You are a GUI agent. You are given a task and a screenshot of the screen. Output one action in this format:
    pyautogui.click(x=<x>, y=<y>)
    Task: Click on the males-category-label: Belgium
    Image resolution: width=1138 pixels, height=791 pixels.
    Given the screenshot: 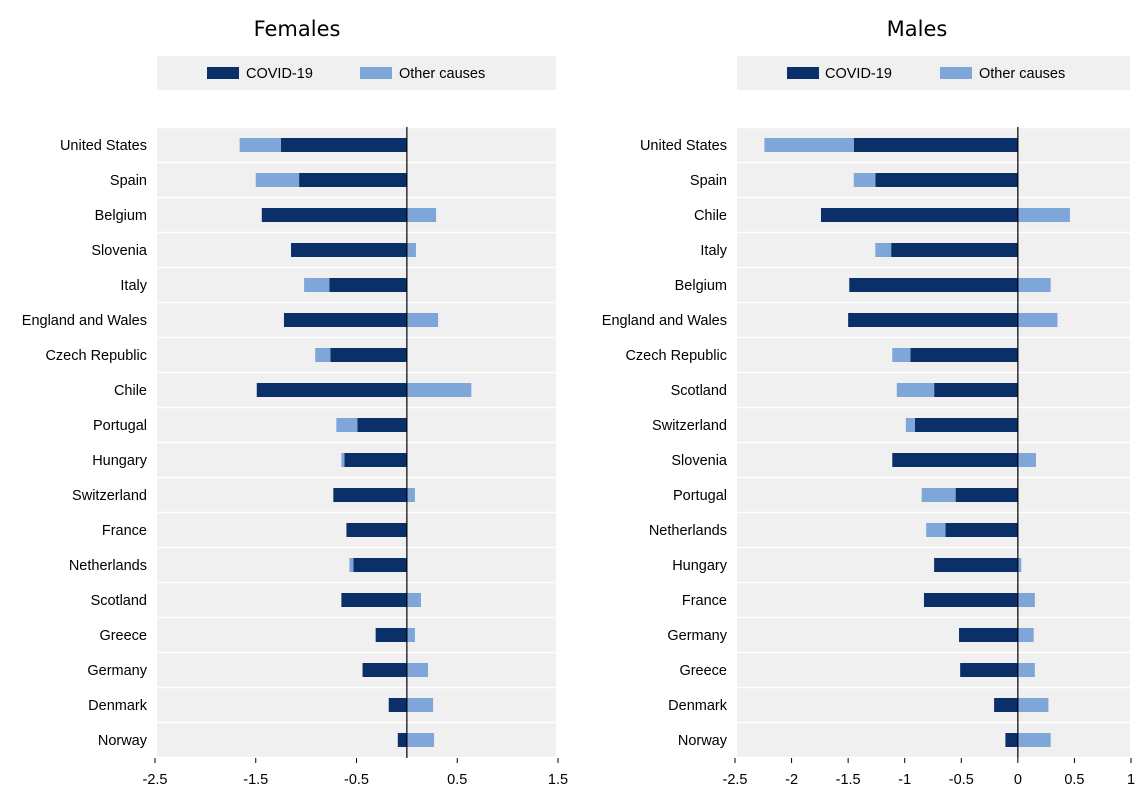 What is the action you would take?
    pyautogui.click(x=701, y=286)
    